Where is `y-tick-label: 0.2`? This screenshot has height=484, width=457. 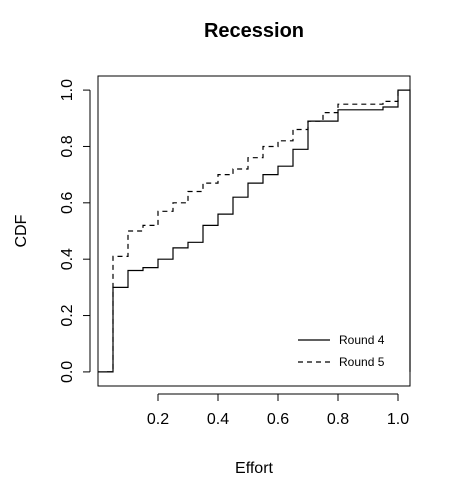
y-tick-label: 0.2 is located at coordinates (67, 315).